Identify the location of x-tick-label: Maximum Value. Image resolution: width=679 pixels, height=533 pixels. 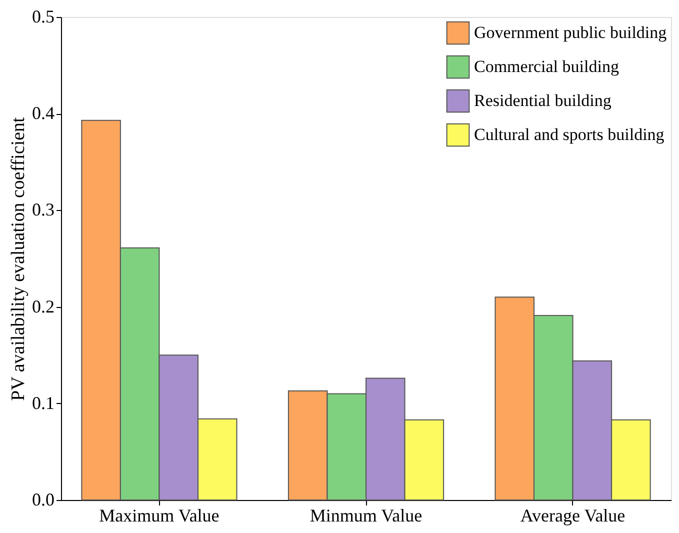
(159, 516).